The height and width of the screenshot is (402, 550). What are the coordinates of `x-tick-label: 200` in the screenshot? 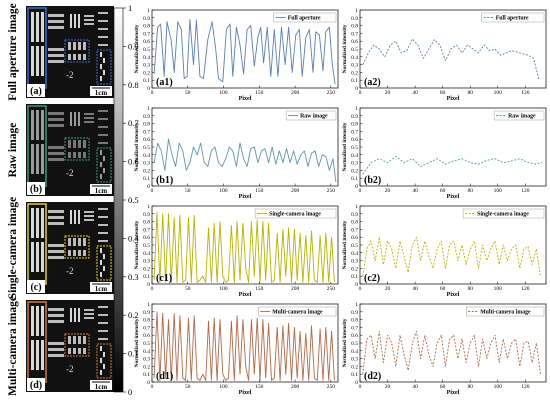 It's located at (295, 191).